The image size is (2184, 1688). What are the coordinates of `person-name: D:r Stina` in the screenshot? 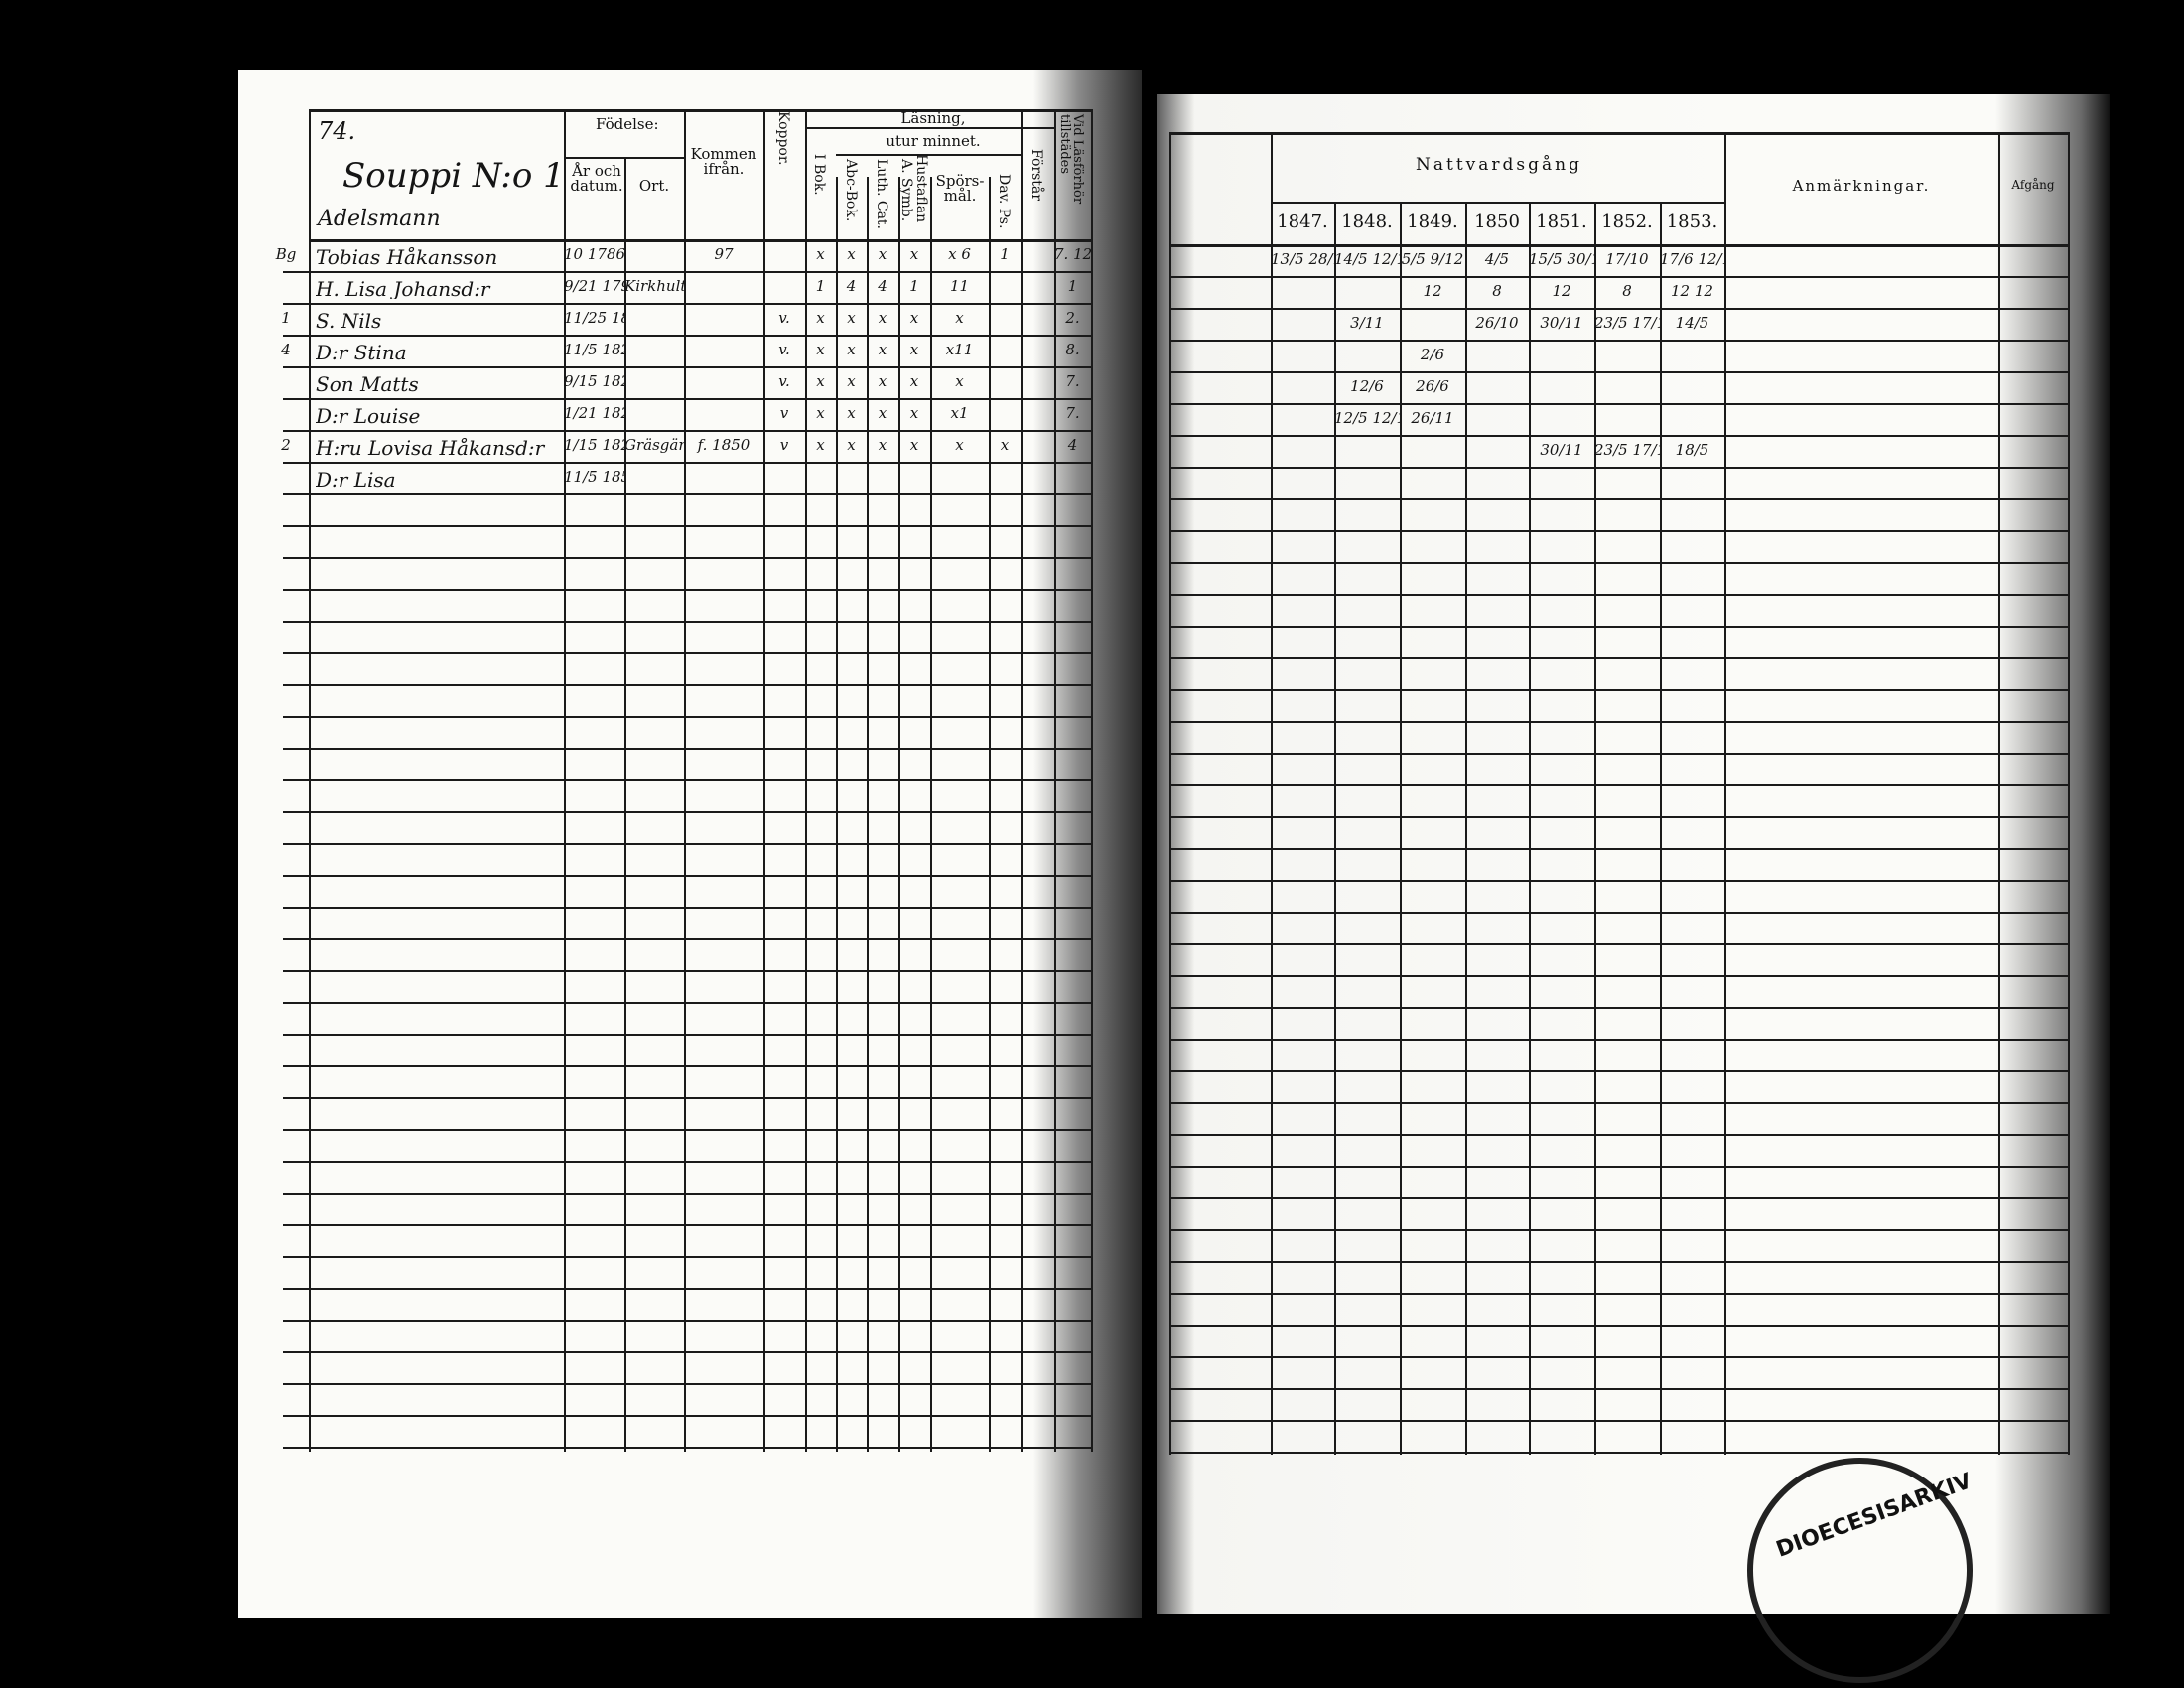 It's located at (361, 352).